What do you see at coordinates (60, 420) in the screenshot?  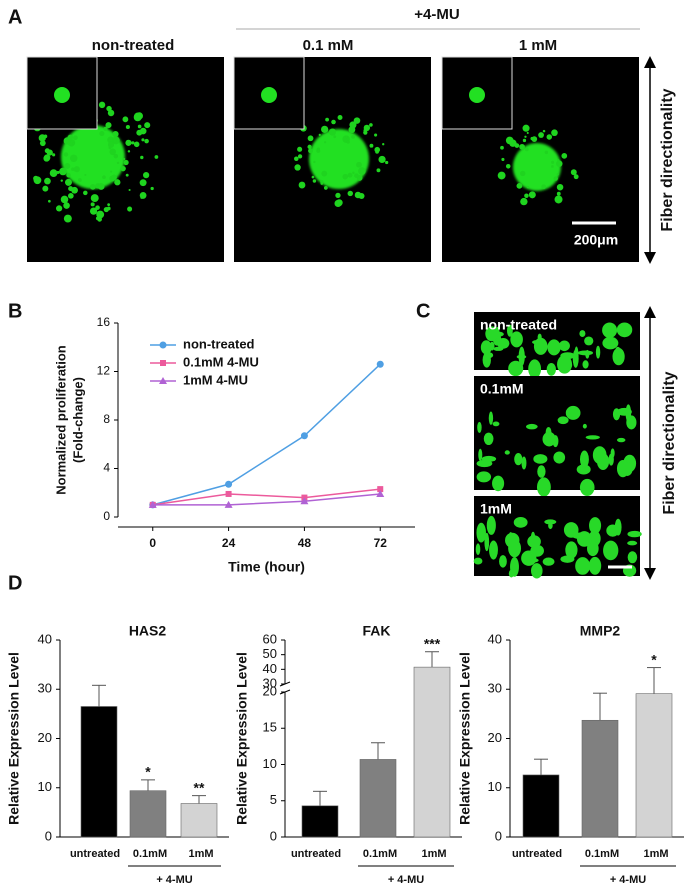 I see `y-axis-label: Normalized proliferation` at bounding box center [60, 420].